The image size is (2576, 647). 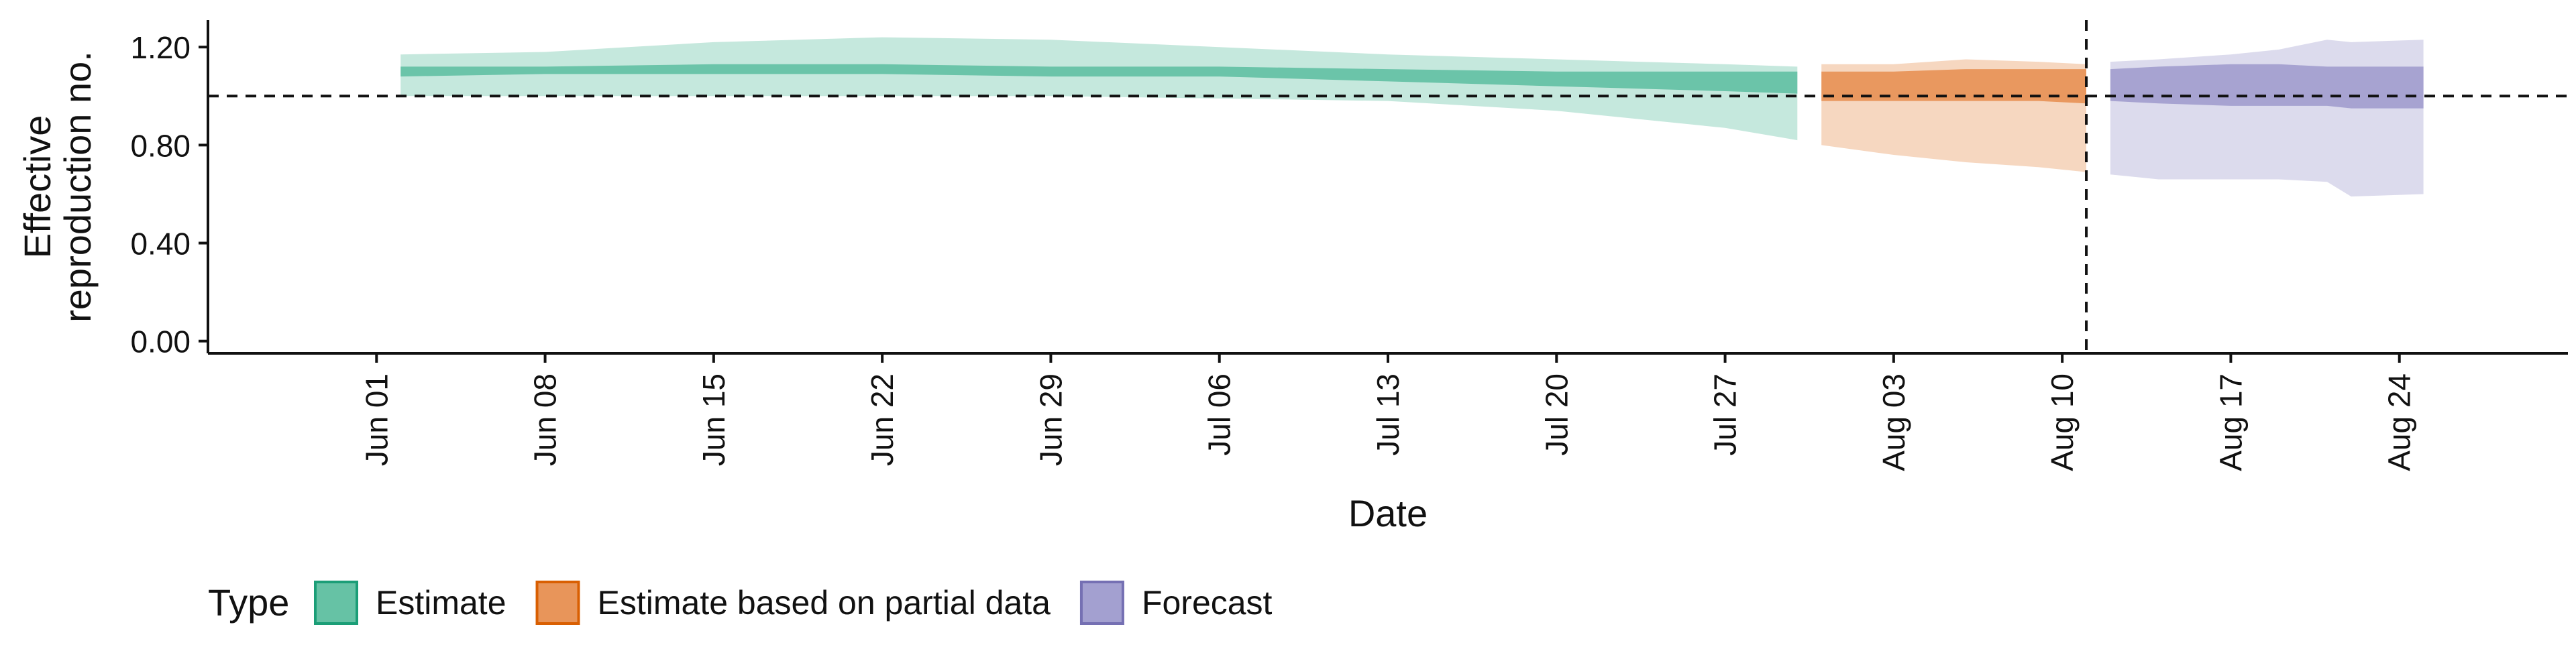 I want to click on x-tick-label: Jun 29, so click(x=1050, y=420).